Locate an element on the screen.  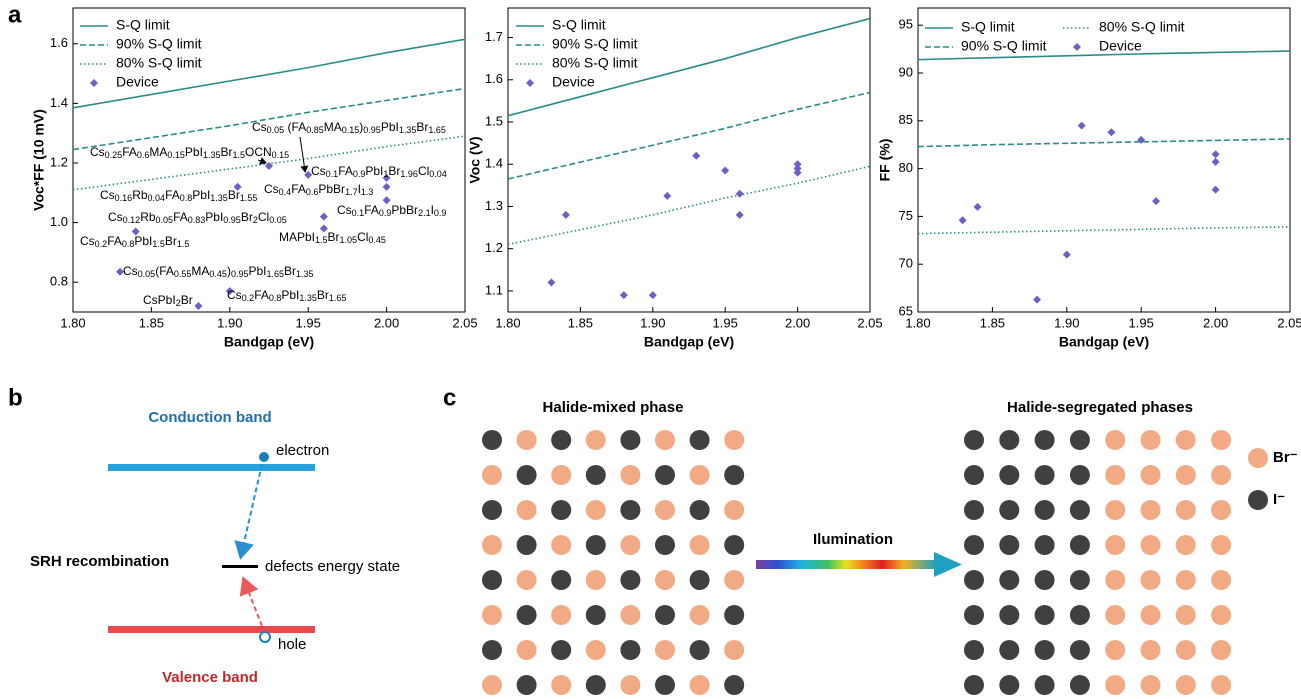
x-tick-label: 1.95 is located at coordinates (725, 322).